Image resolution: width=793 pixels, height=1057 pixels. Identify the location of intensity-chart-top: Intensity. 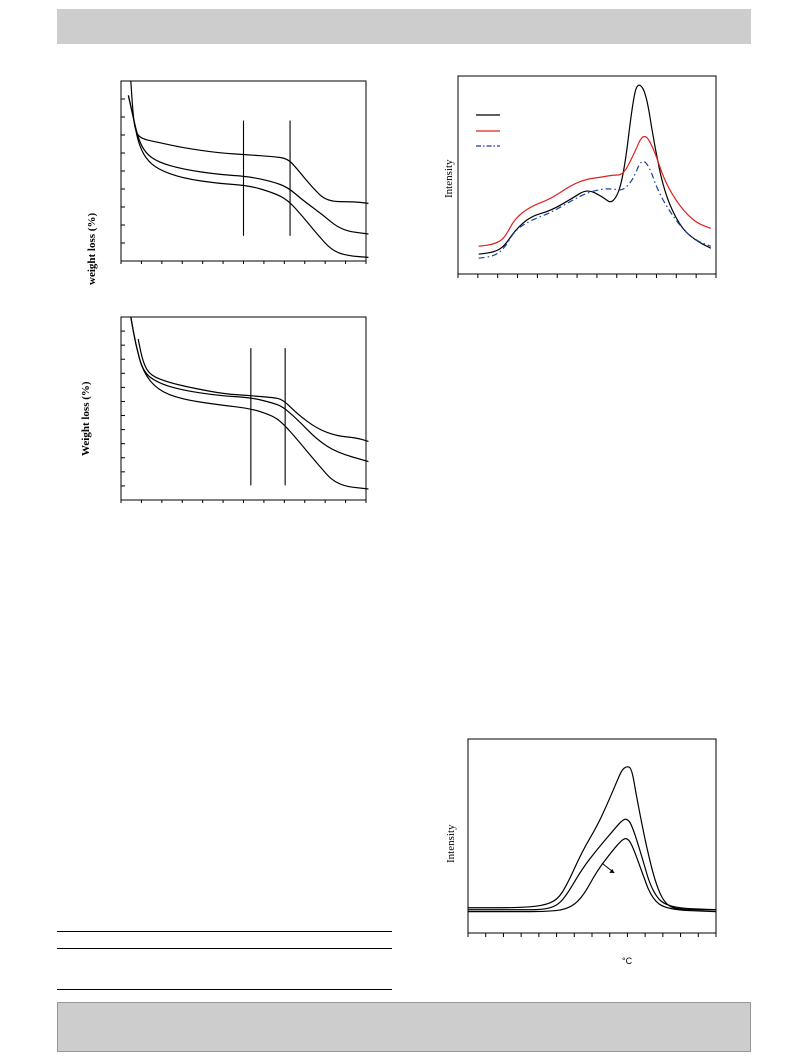
(585, 177).